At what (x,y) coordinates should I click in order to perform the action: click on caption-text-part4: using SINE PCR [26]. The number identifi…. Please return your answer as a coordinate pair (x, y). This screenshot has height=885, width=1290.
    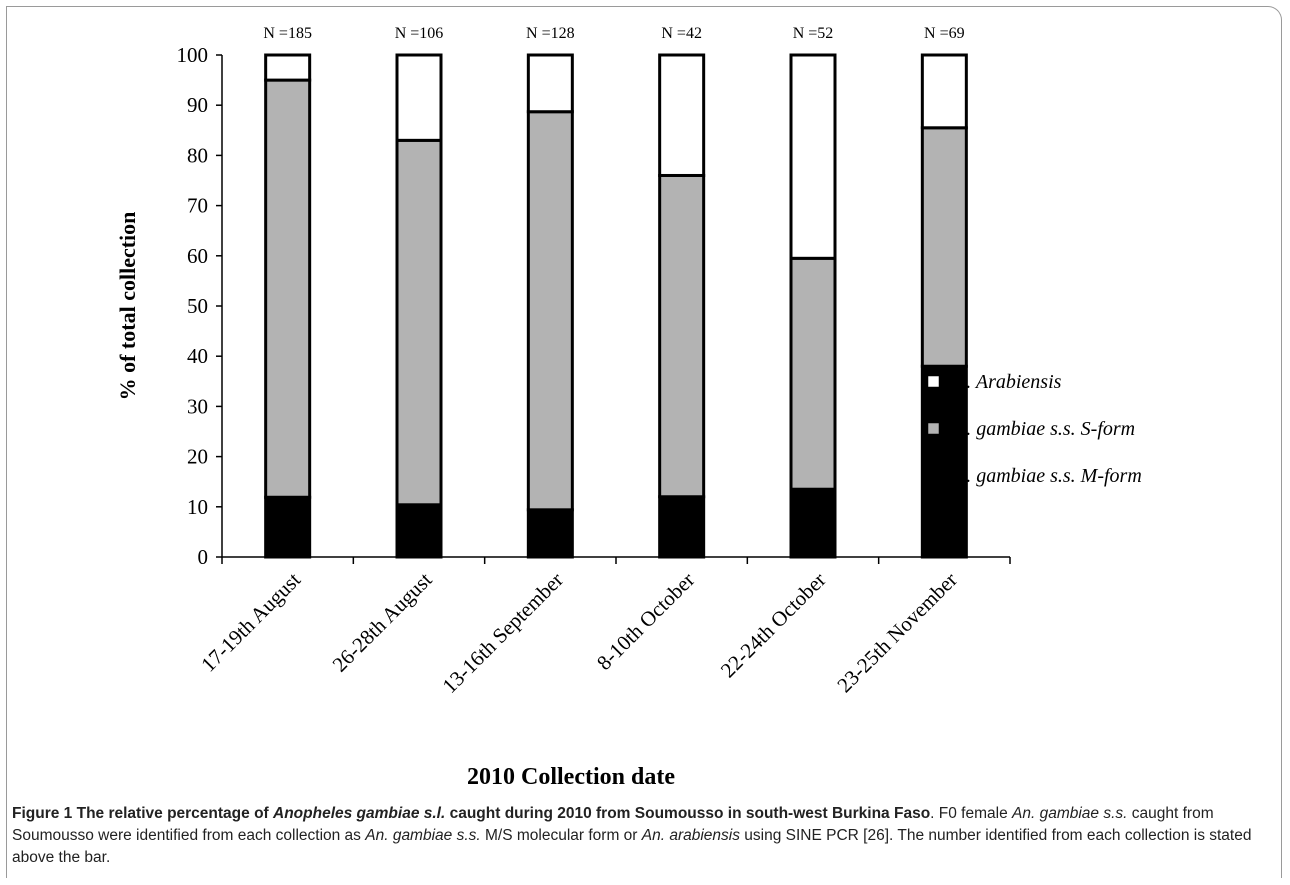
    Looking at the image, I should click on (632, 846).